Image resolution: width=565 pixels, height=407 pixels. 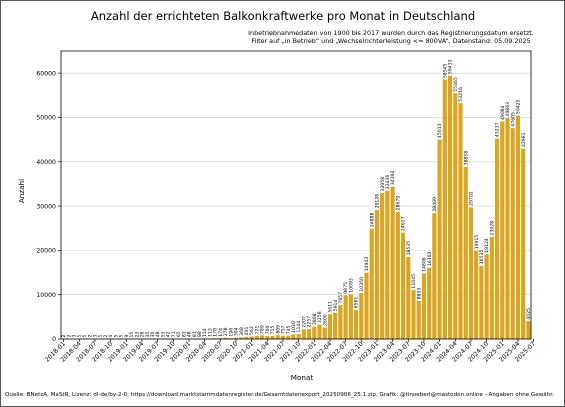 I want to click on data-label: 48, so click(x=190, y=334).